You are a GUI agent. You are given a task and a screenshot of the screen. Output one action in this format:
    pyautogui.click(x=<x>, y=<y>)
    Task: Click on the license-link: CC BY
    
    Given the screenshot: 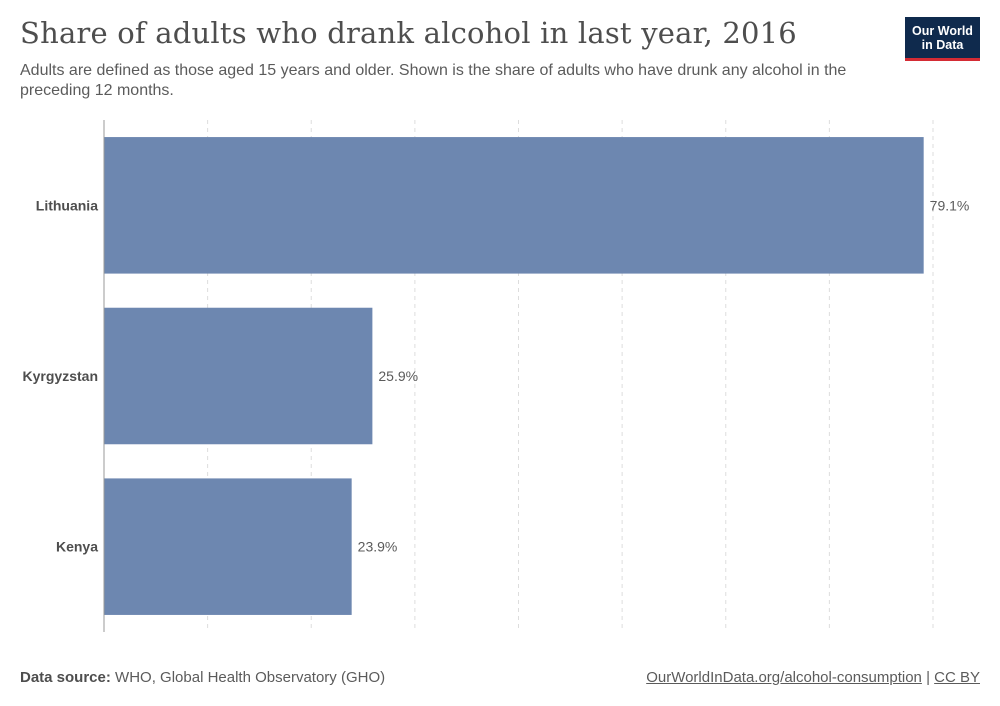 What is the action you would take?
    pyautogui.click(x=957, y=677)
    